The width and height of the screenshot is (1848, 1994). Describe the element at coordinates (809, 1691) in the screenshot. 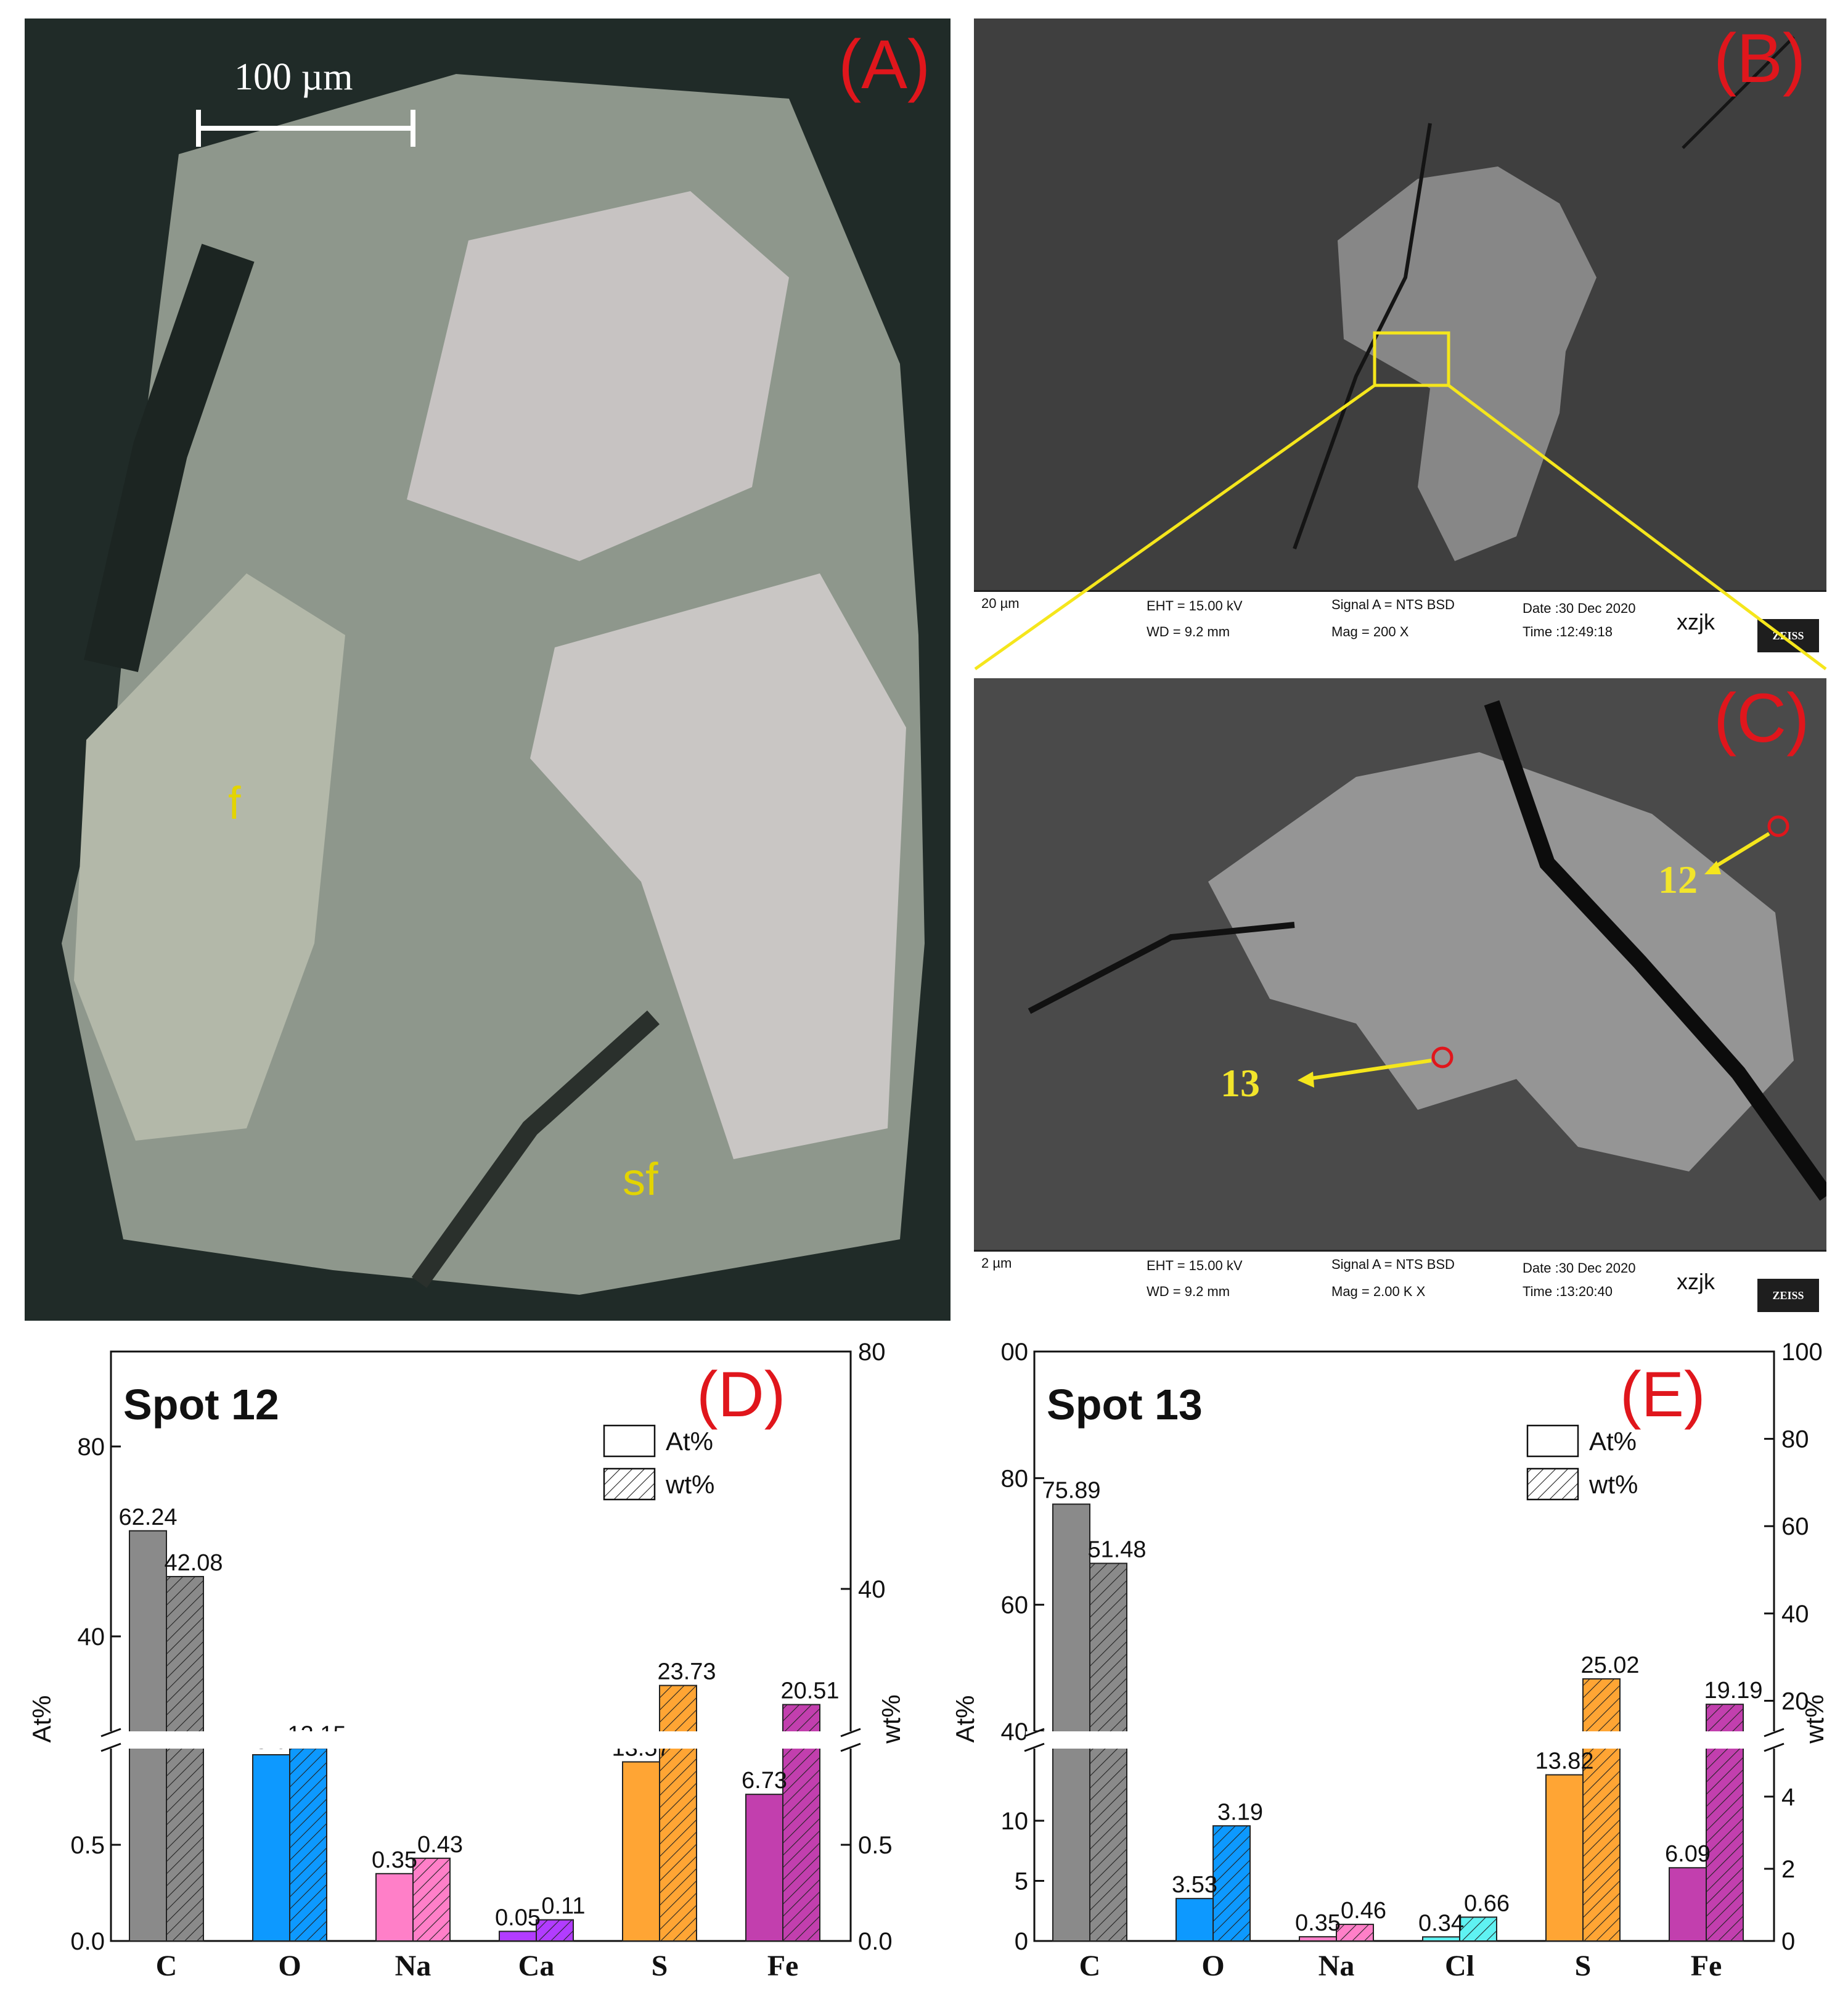

I see `data-label: 20.51` at that location.